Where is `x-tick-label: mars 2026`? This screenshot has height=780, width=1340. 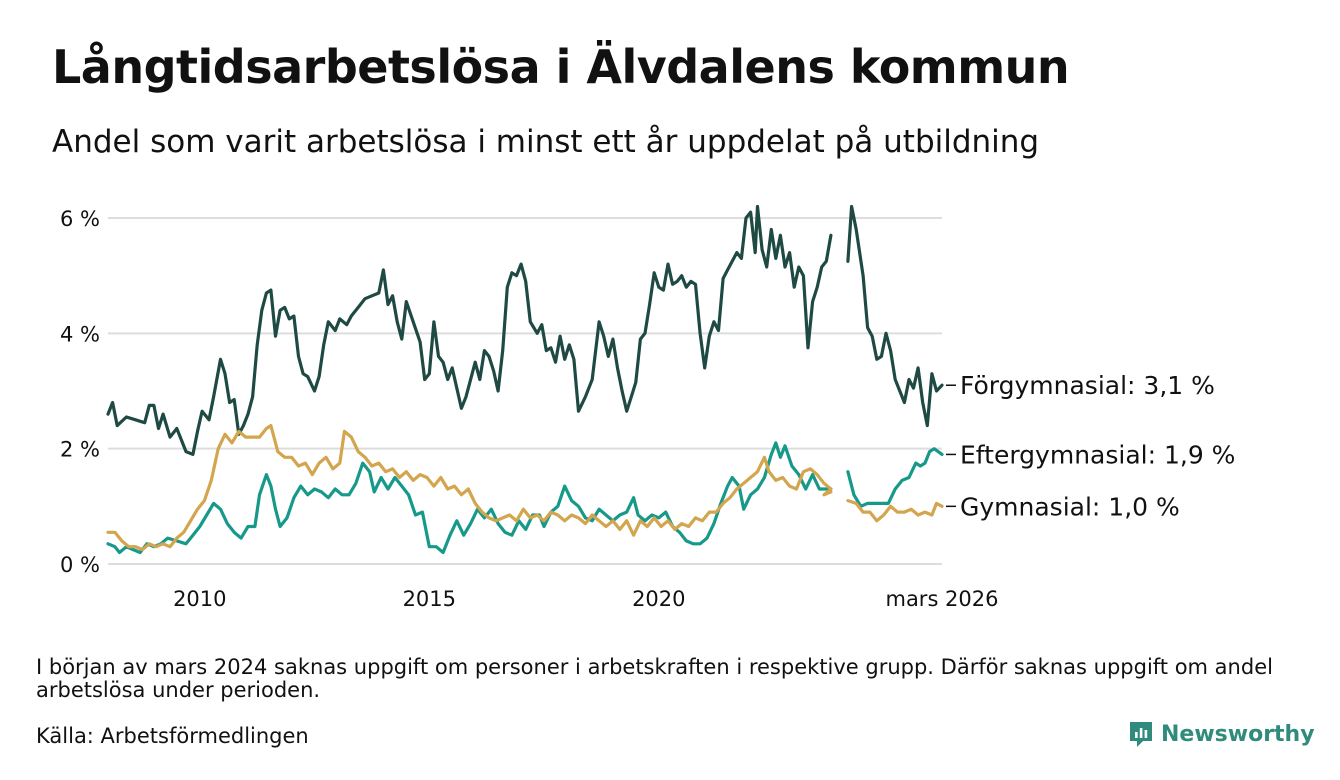
x-tick-label: mars 2026 is located at coordinates (941, 599).